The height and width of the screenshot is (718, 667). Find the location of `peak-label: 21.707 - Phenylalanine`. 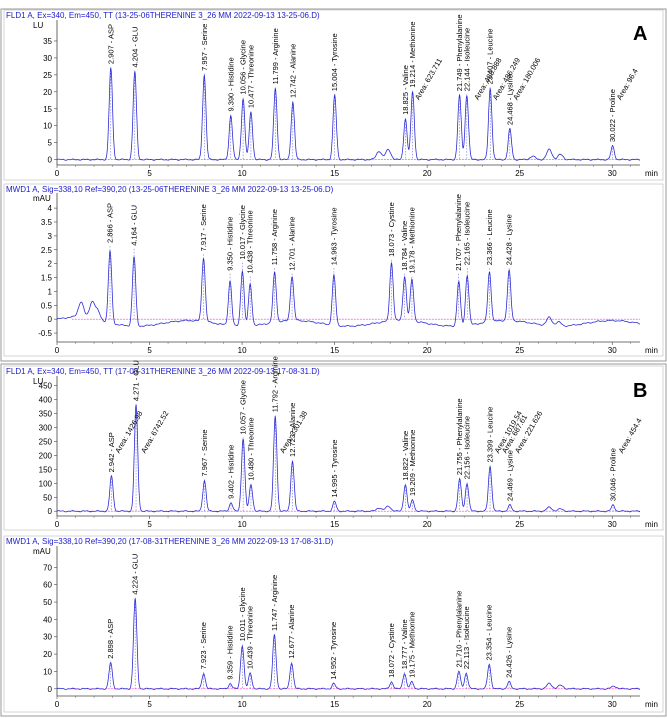

peak-label: 21.707 - Phenylalanine is located at coordinates (458, 232).